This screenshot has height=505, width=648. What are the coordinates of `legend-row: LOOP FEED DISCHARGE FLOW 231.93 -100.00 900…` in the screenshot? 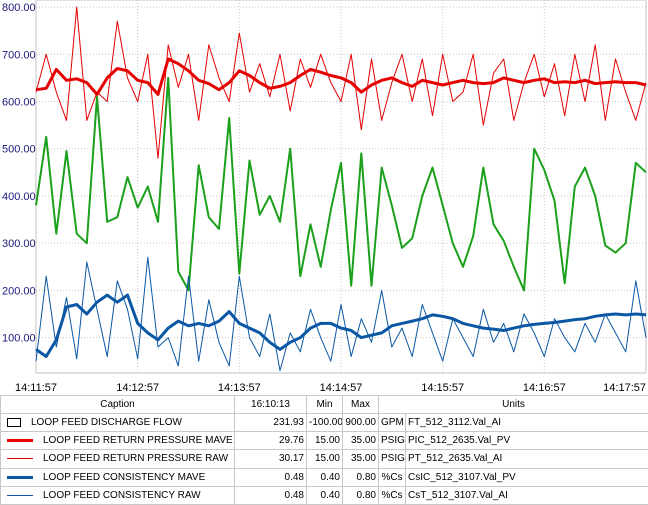 It's located at (324, 422).